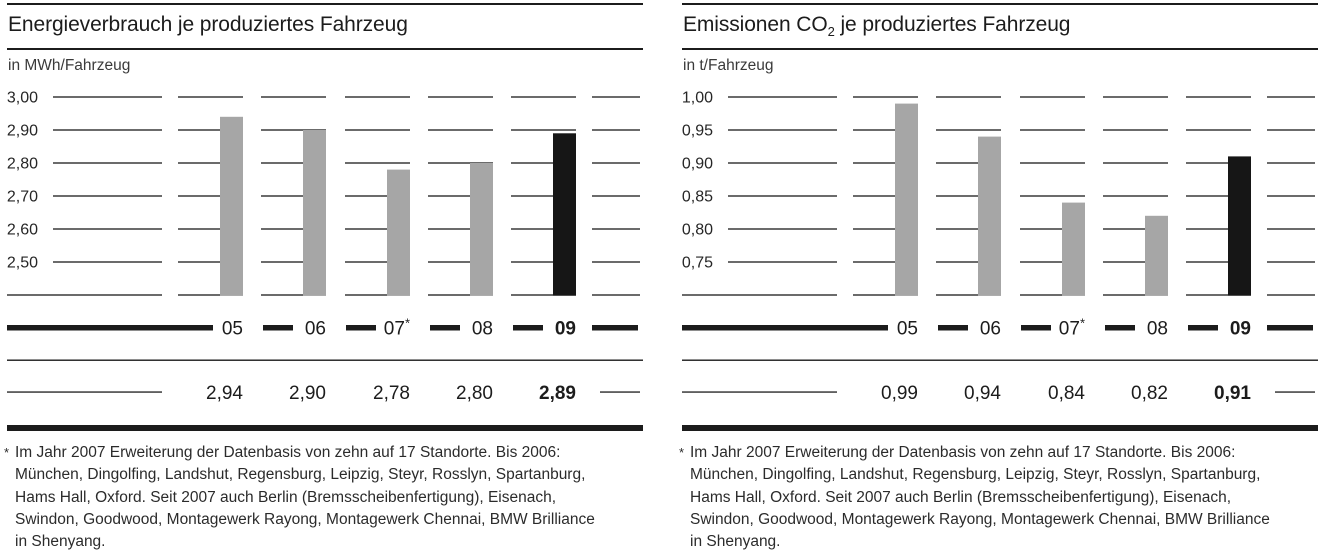  What do you see at coordinates (697, 130) in the screenshot?
I see `y-tick-label: 0,95` at bounding box center [697, 130].